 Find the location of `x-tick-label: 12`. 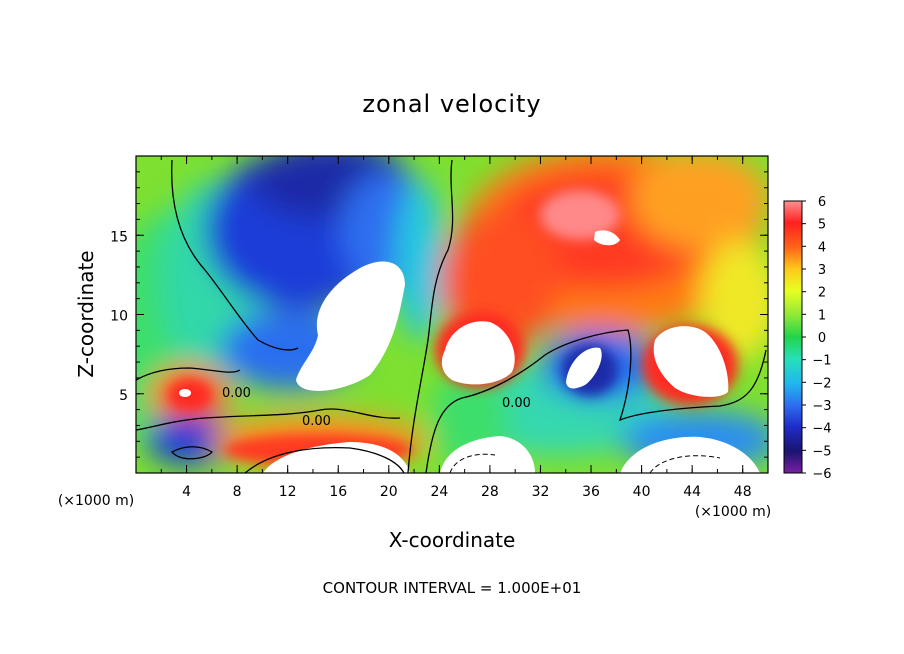

x-tick-label: 12 is located at coordinates (288, 492).